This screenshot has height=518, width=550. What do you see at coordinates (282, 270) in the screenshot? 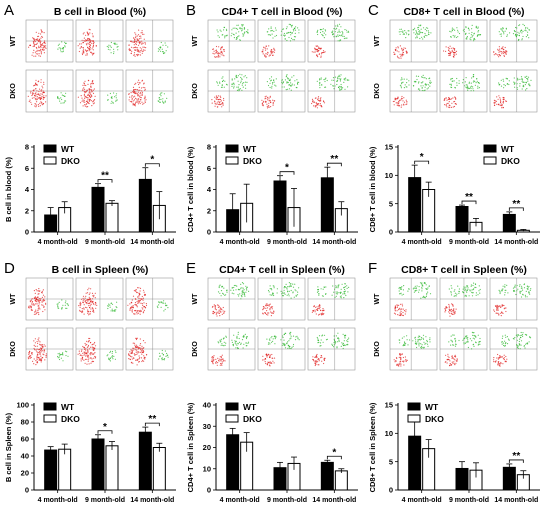
I see `panel-title: CD4+ T cell in Spleen (%)` at bounding box center [282, 270].